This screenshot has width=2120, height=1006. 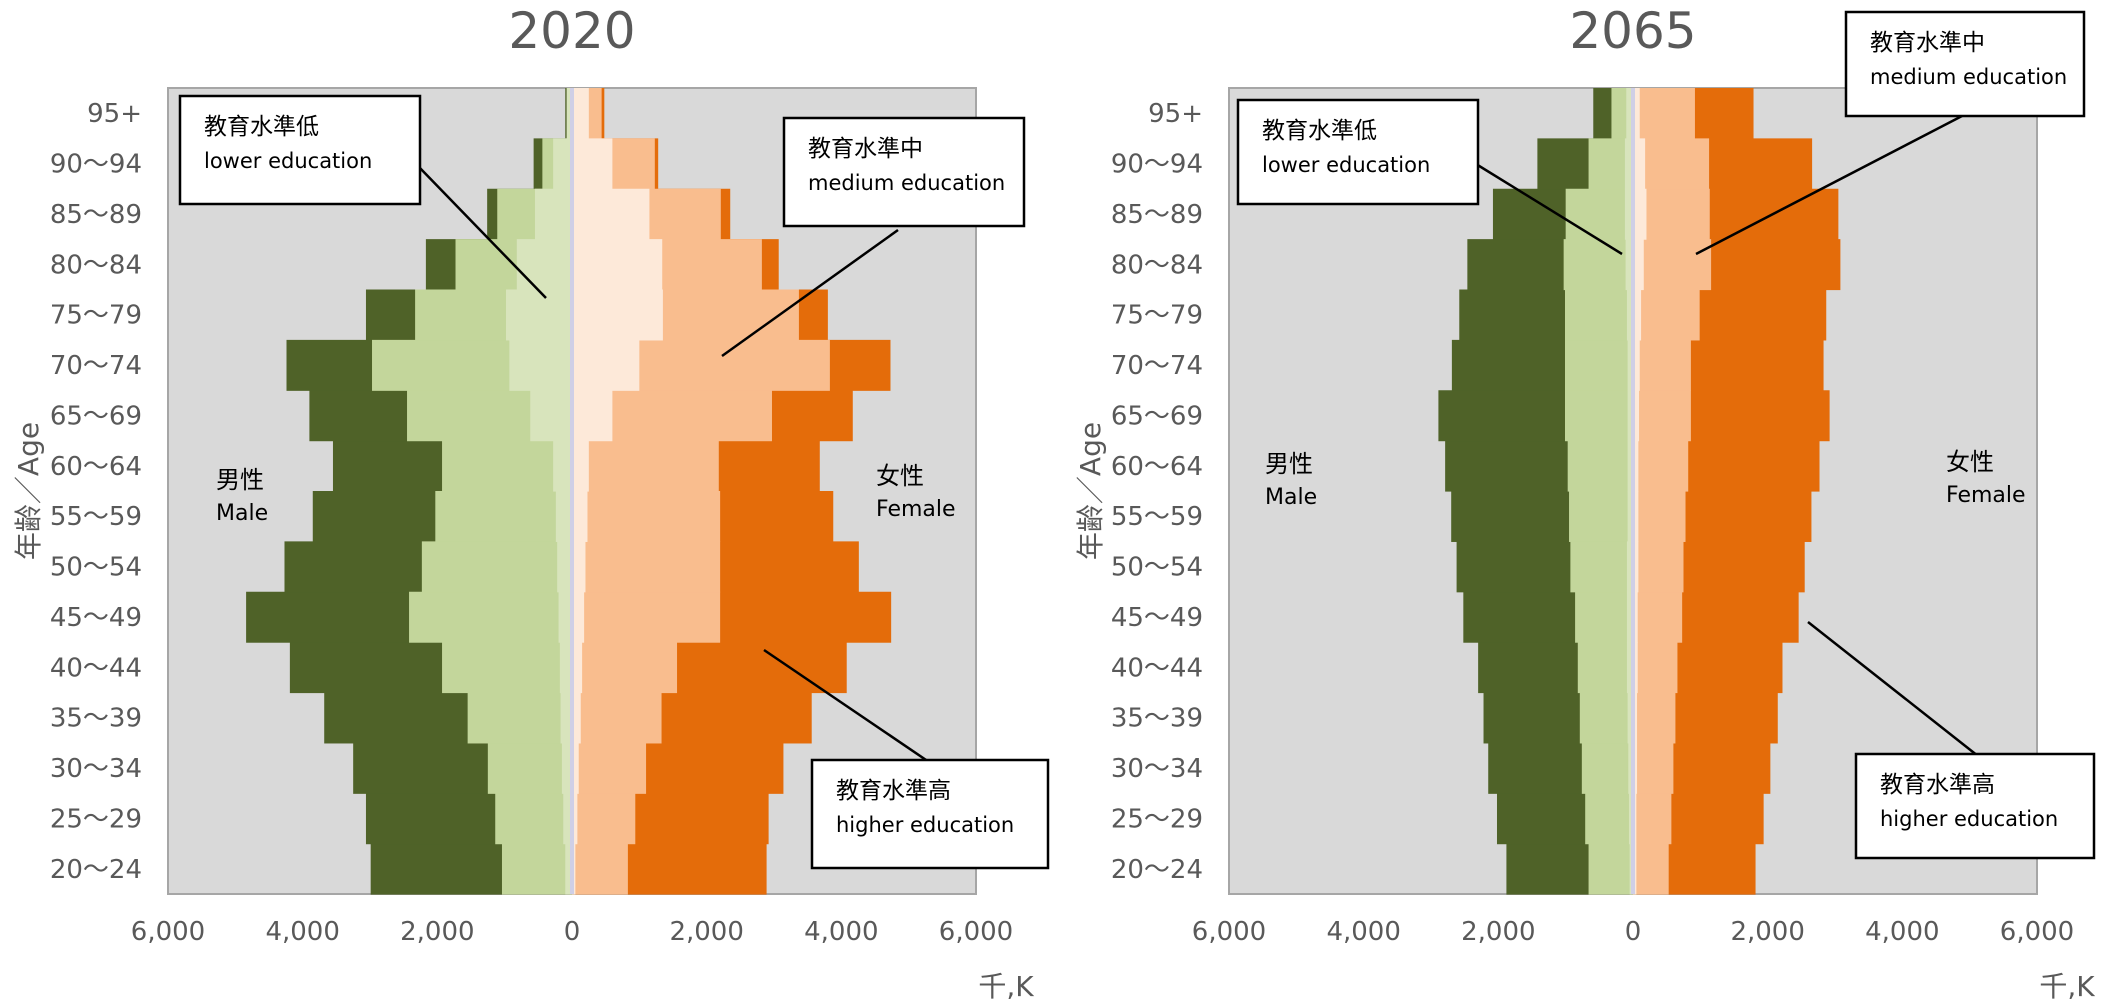 I want to click on callout-label-en-lower: lower education, so click(x=288, y=161).